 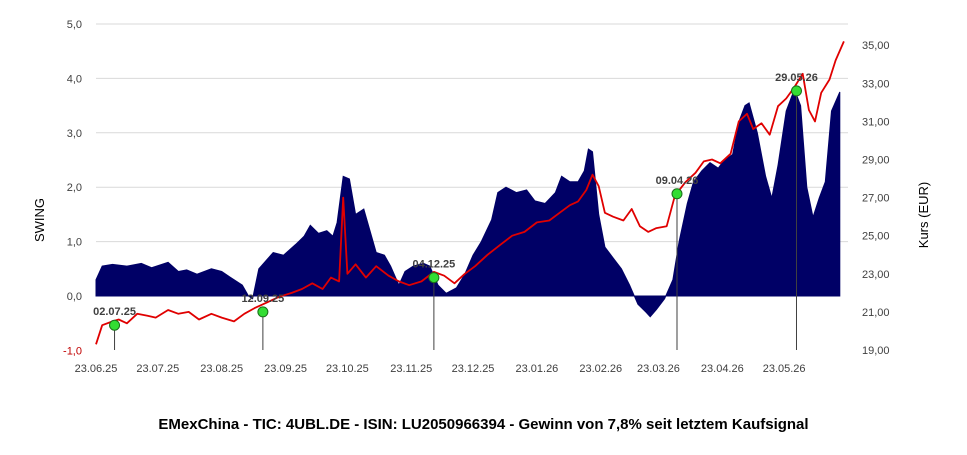 What do you see at coordinates (157, 369) in the screenshot?
I see `x-tick-label: 23.07.25` at bounding box center [157, 369].